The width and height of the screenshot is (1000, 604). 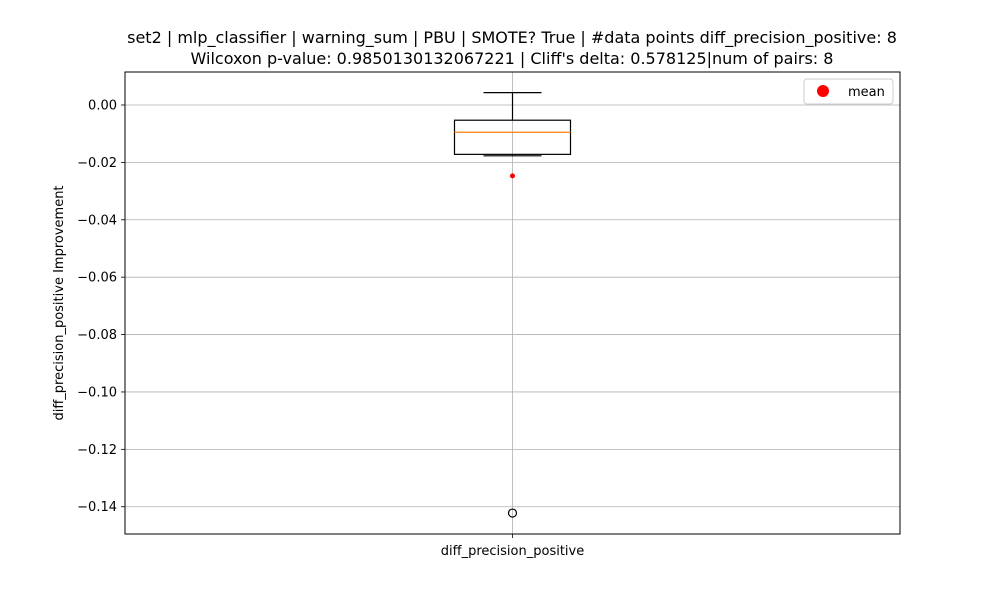 I want to click on y-tick-label: −0.08, so click(x=97, y=335).